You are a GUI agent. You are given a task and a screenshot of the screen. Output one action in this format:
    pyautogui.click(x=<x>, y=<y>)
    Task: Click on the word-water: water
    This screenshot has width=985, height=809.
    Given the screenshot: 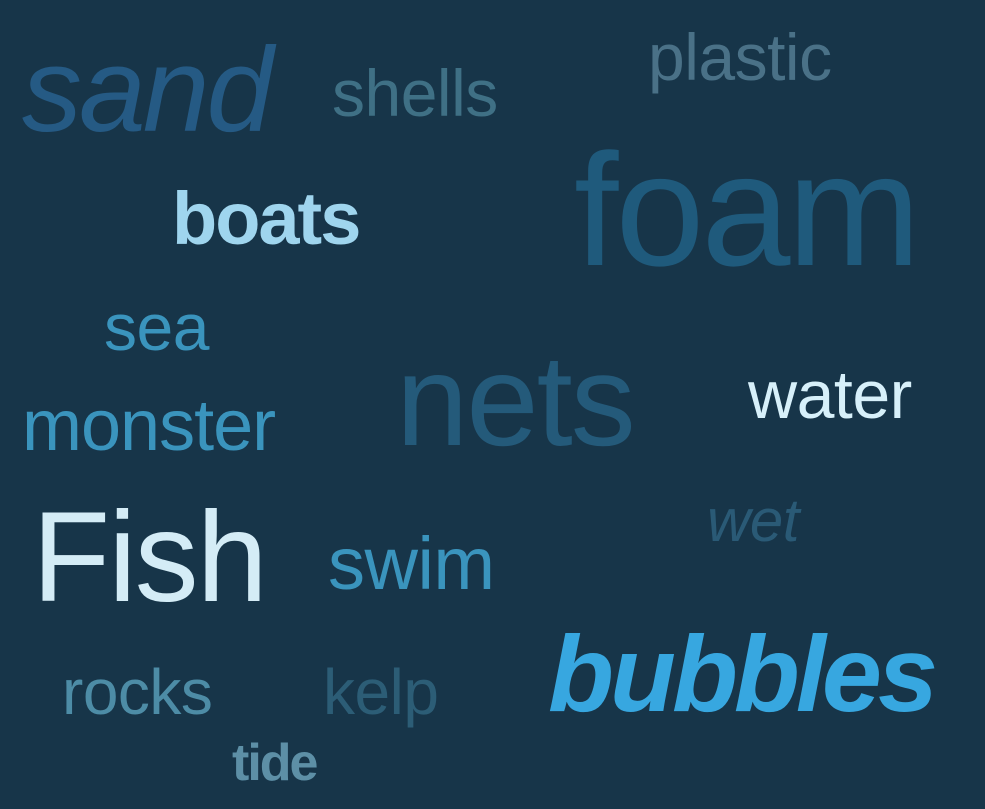 What is the action you would take?
    pyautogui.click(x=830, y=395)
    